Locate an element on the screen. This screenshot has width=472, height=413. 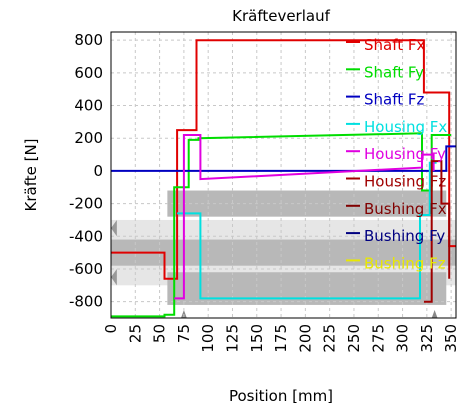
legend-label: Housing Fx is located at coordinates (405, 127).